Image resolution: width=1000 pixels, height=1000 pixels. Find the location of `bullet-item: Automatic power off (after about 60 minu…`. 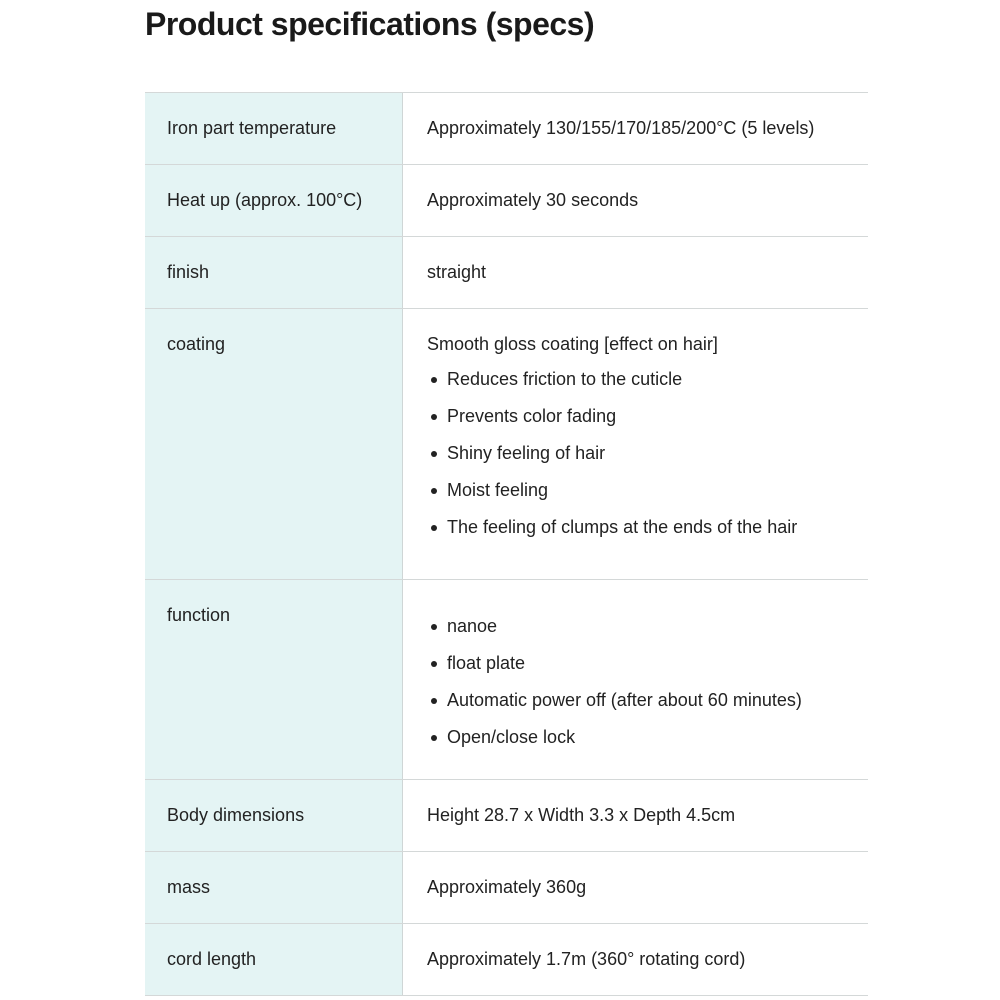

bullet-item: Automatic power off (after about 60 minu… is located at coordinates (647, 700).